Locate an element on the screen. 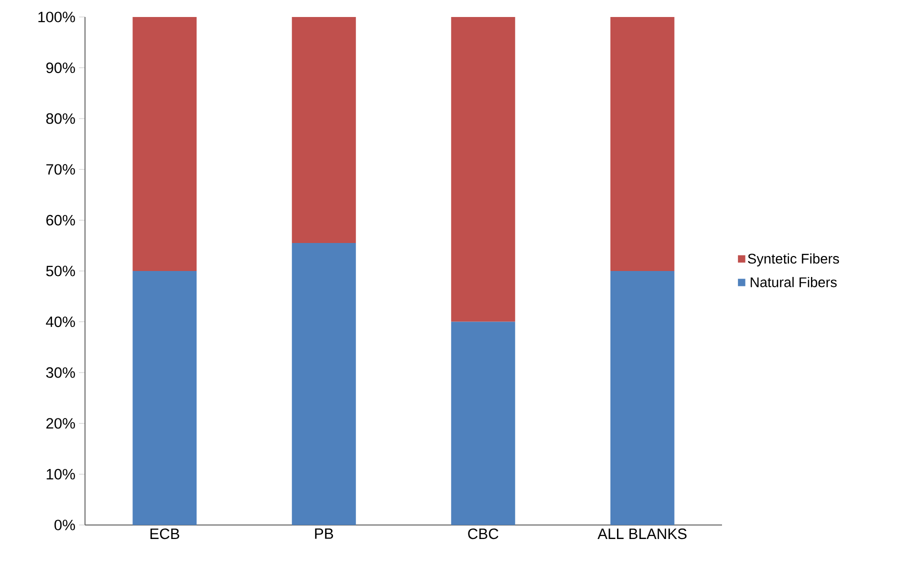 Image resolution: width=921 pixels, height=564 pixels. legend-label: Natural Fibers is located at coordinates (793, 282).